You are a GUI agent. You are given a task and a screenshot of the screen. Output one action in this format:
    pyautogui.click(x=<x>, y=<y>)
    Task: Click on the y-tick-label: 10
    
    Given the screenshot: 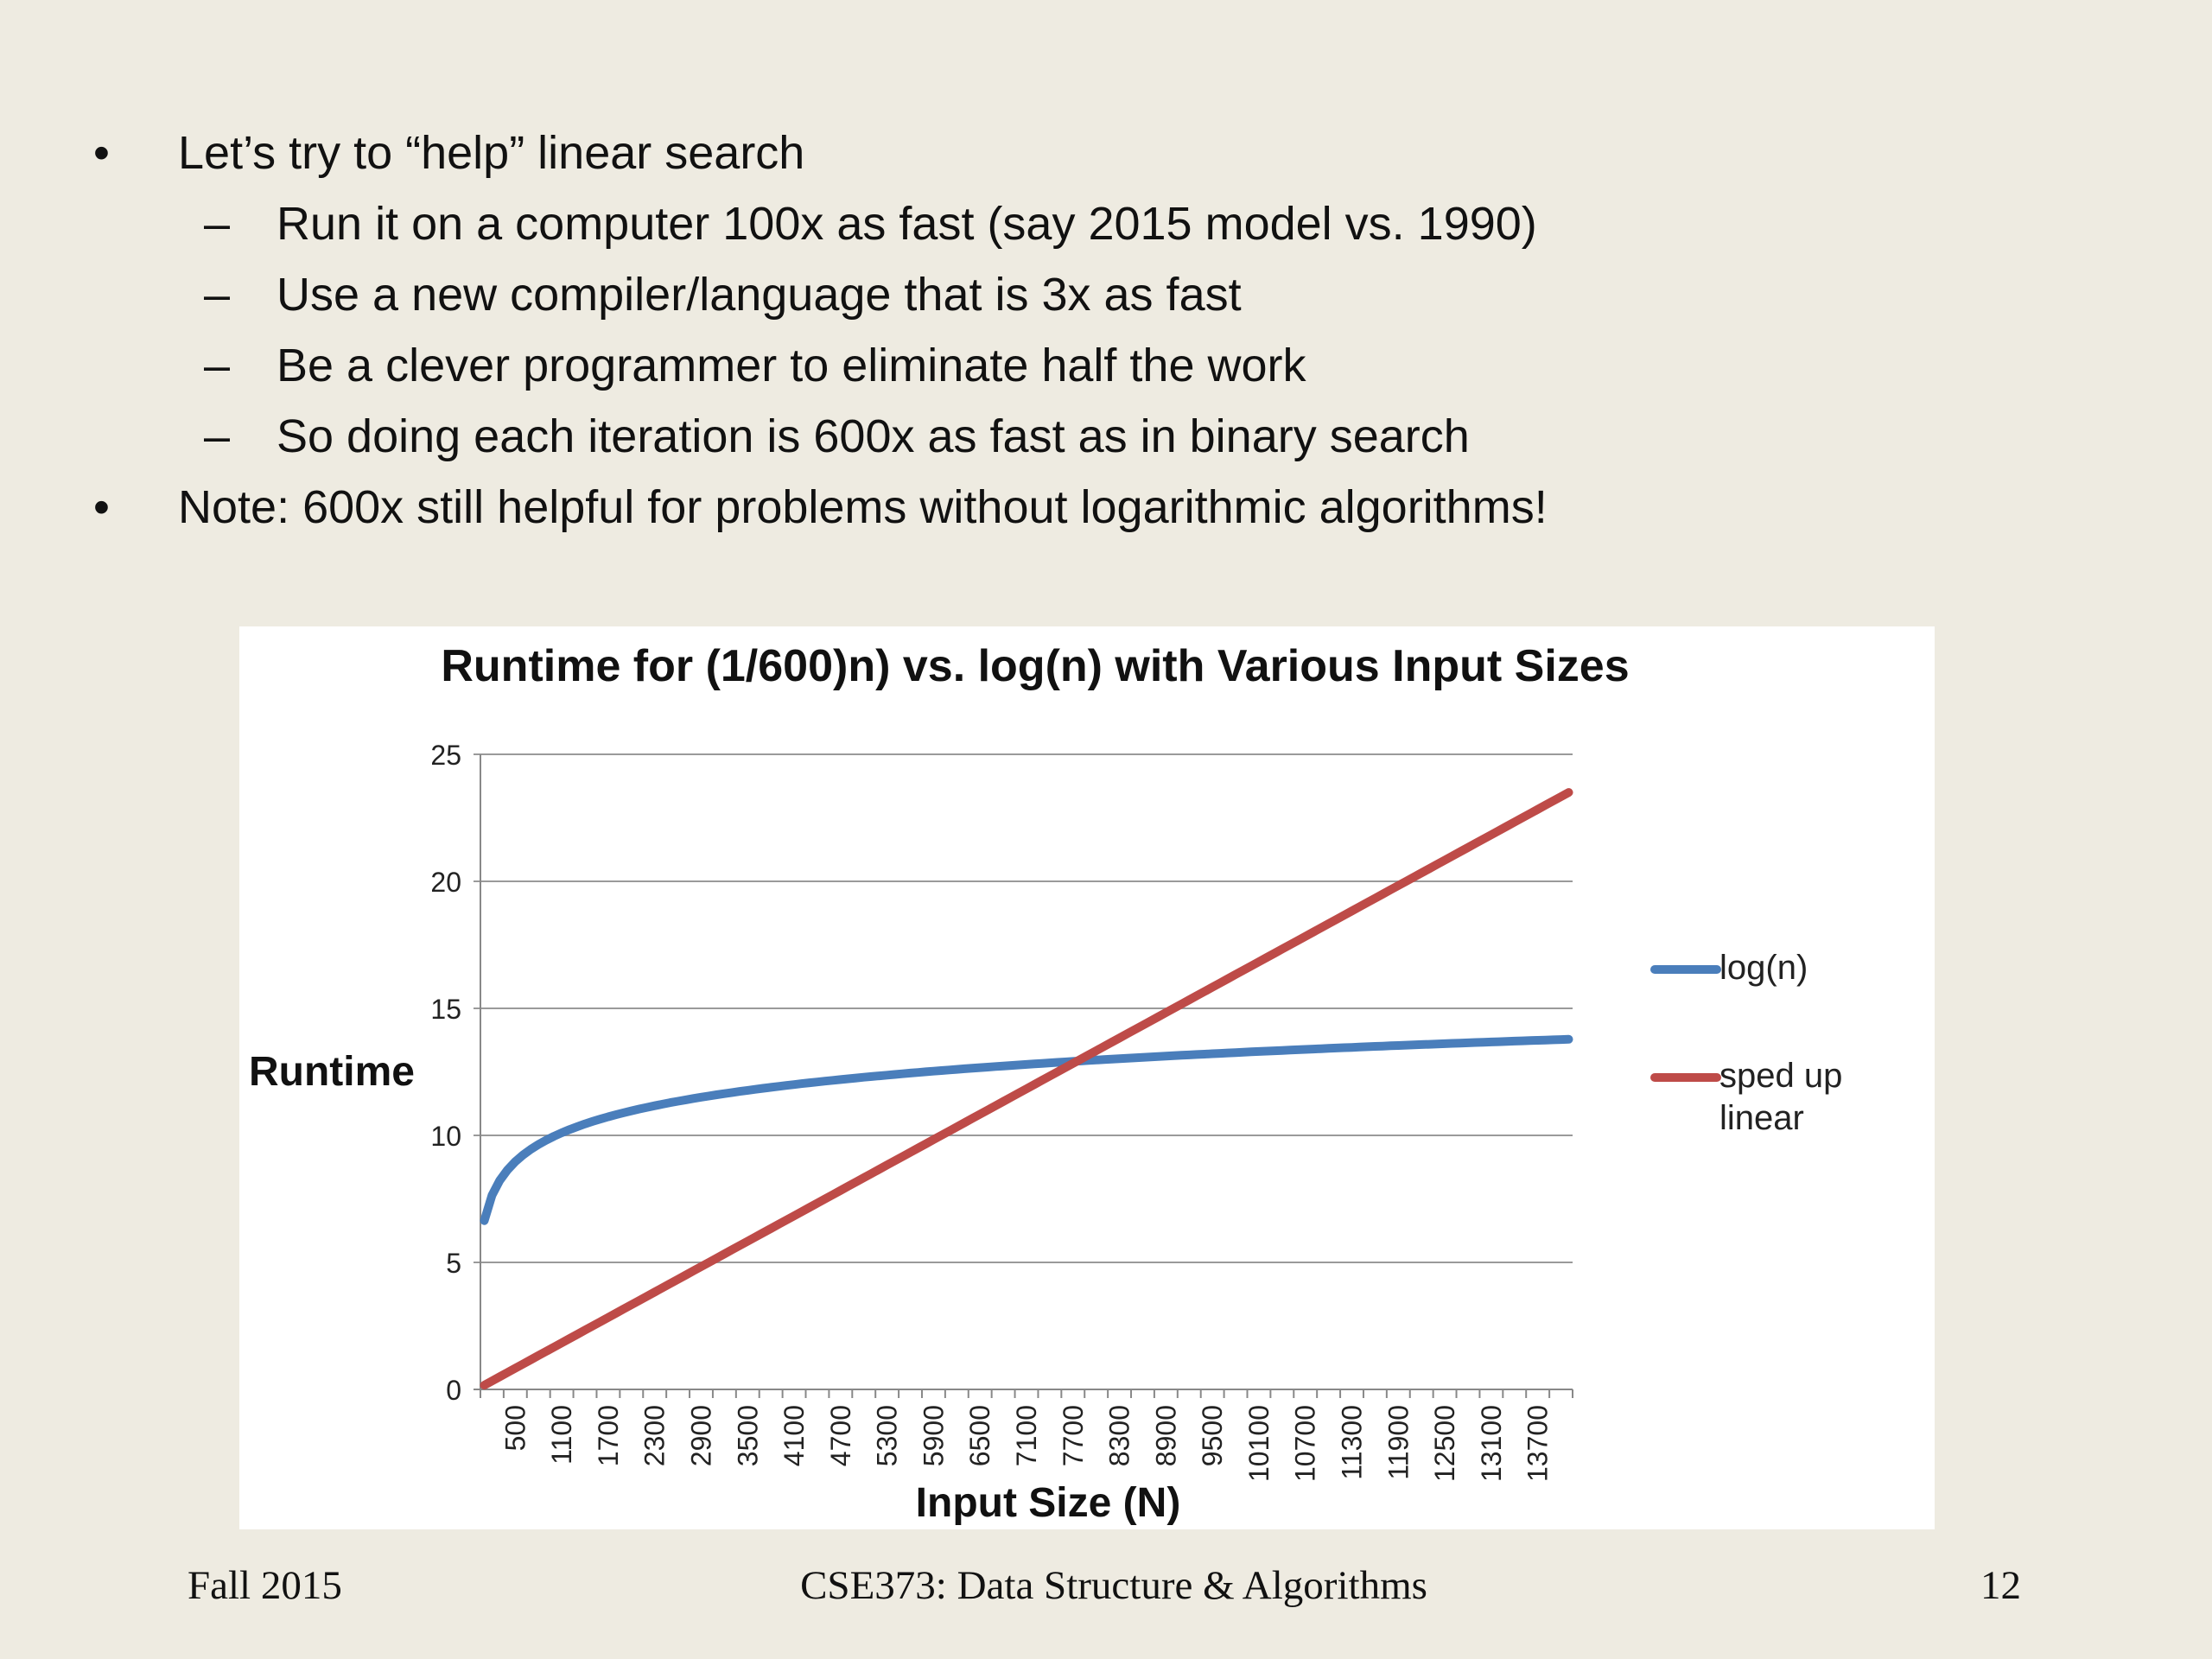 What is the action you would take?
    pyautogui.click(x=446, y=1136)
    